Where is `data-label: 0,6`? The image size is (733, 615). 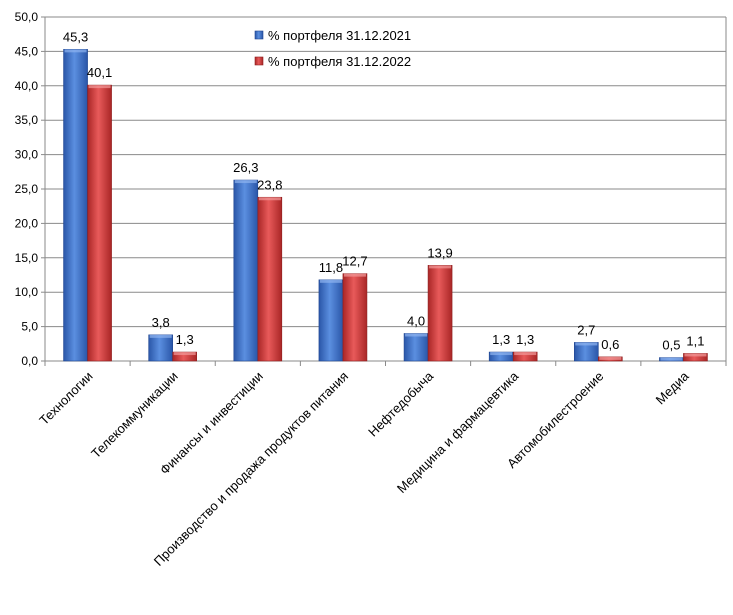
data-label: 0,6 is located at coordinates (610, 344).